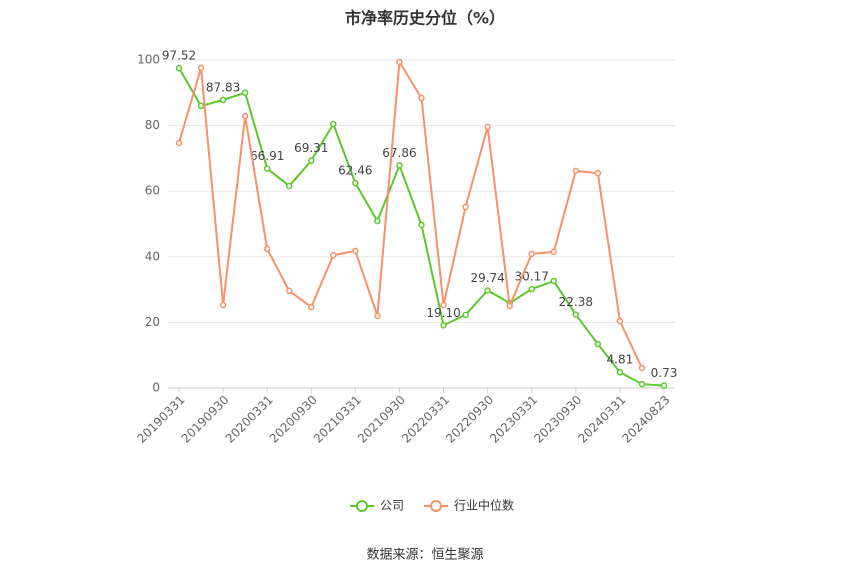  I want to click on legend-label: 行业中位数, so click(484, 505).